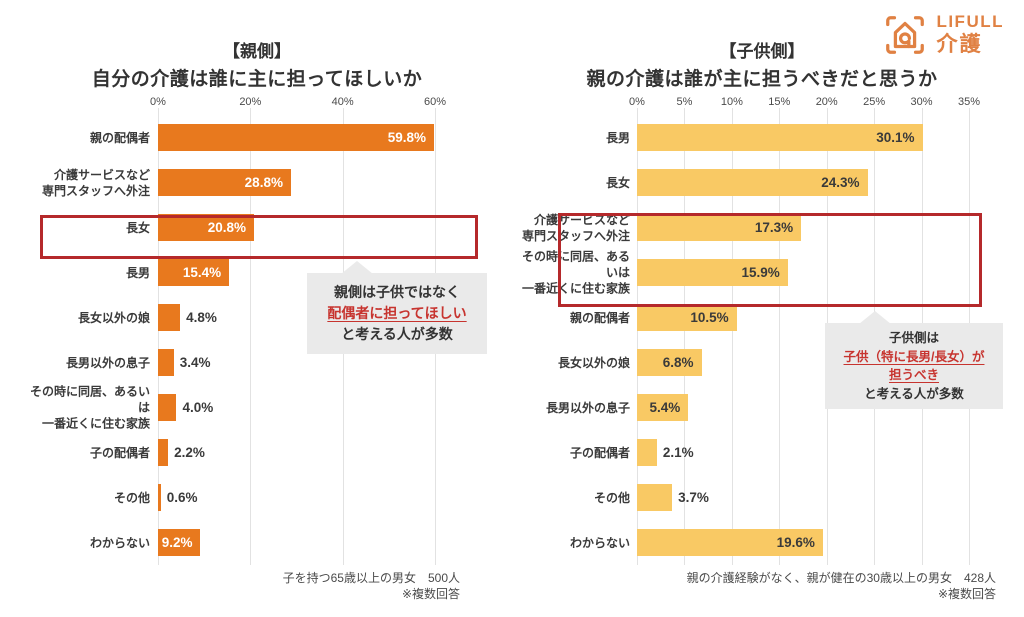 Image resolution: width=1024 pixels, height=617 pixels. What do you see at coordinates (119, 452) in the screenshot?
I see `category-label: 子の配偶者` at bounding box center [119, 452].